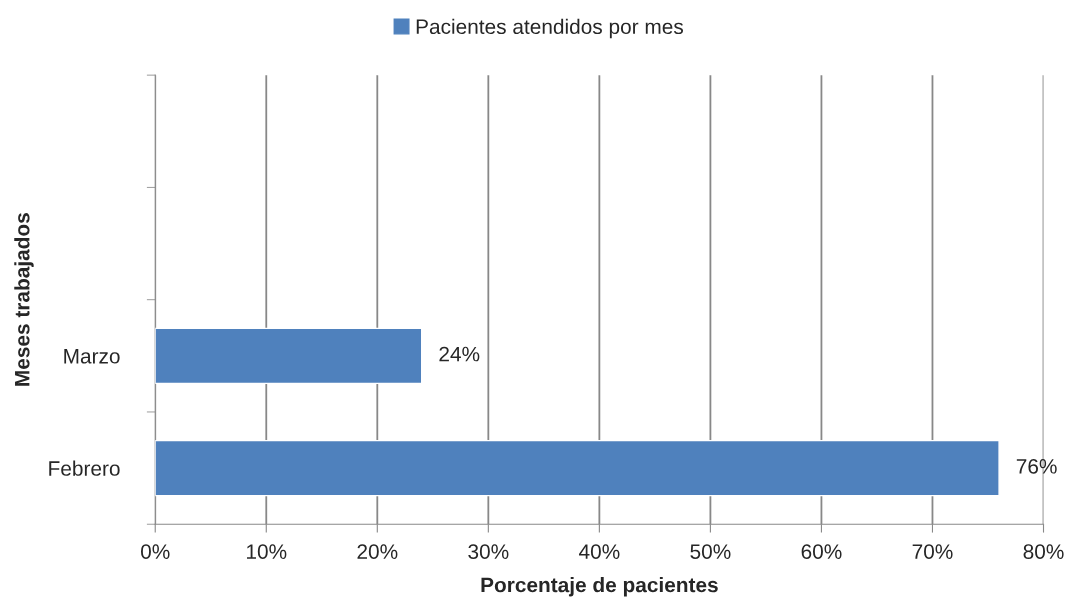 The width and height of the screenshot is (1078, 611). What do you see at coordinates (92, 356) in the screenshot?
I see `y-tick-label: Marzo` at bounding box center [92, 356].